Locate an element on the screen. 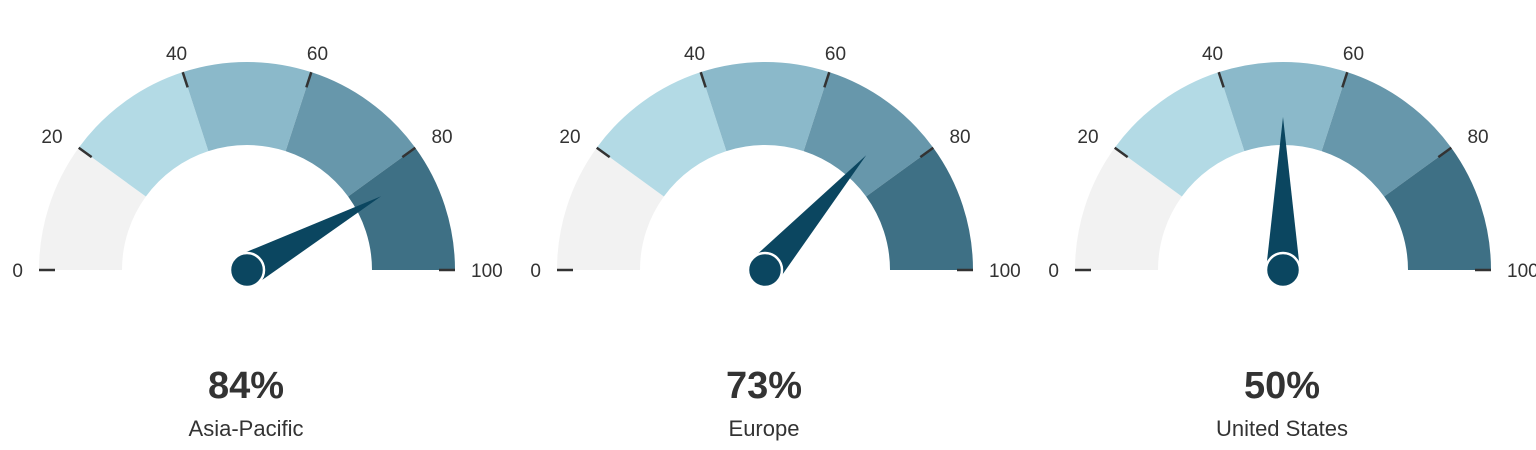 The width and height of the screenshot is (1536, 450). gauge-label-united-states: United States is located at coordinates (1282, 428).